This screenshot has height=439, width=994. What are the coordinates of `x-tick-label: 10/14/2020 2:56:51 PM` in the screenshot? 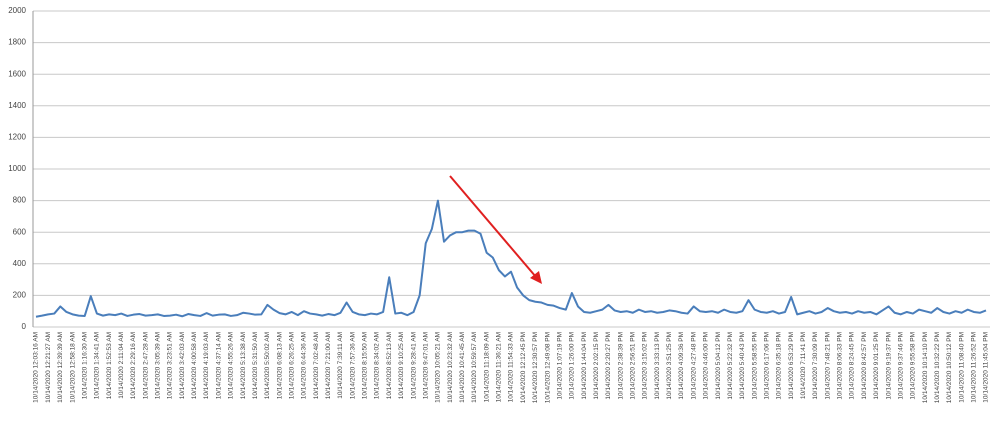 It's located at (633, 366).